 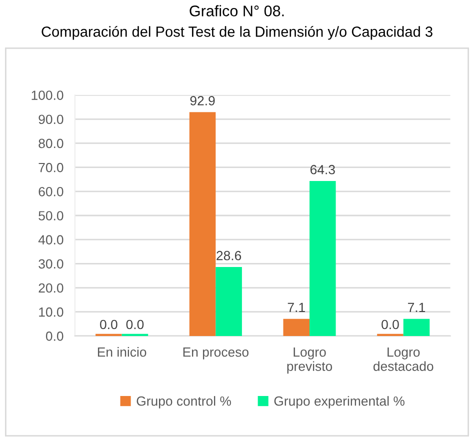 What do you see at coordinates (51, 239) in the screenshot?
I see `y-tick-label: 40.0` at bounding box center [51, 239].